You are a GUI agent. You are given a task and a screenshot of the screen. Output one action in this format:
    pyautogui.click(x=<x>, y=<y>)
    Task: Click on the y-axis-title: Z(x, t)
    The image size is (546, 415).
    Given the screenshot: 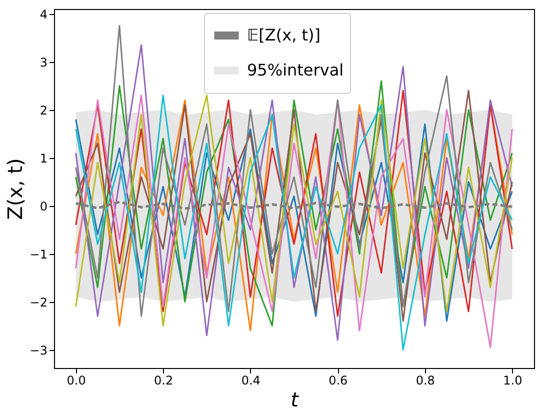 What is the action you would take?
    pyautogui.click(x=14, y=189)
    